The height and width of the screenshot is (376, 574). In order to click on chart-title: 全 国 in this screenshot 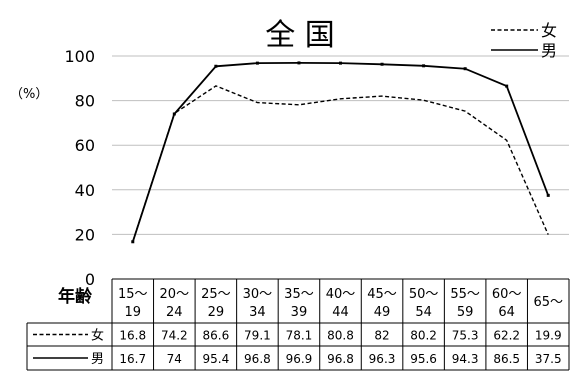, I will do `click(300, 35)`.